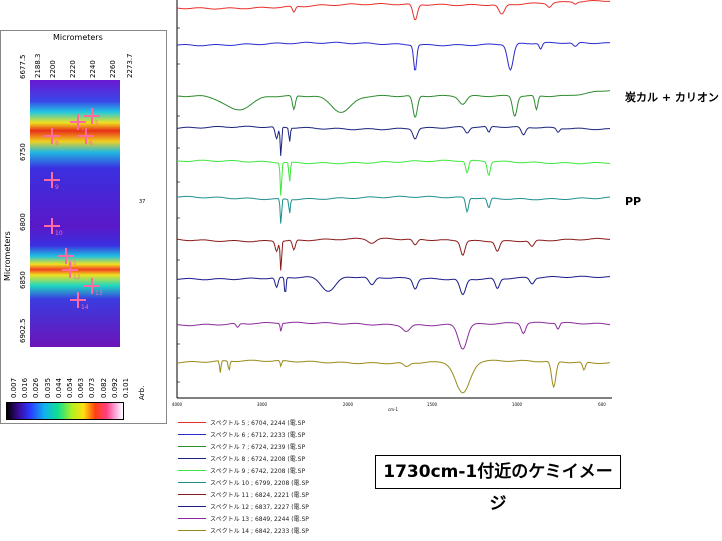 The image size is (722, 541). What do you see at coordinates (113, 69) in the screenshot?
I see `map-x-tick: 2260` at bounding box center [113, 69].